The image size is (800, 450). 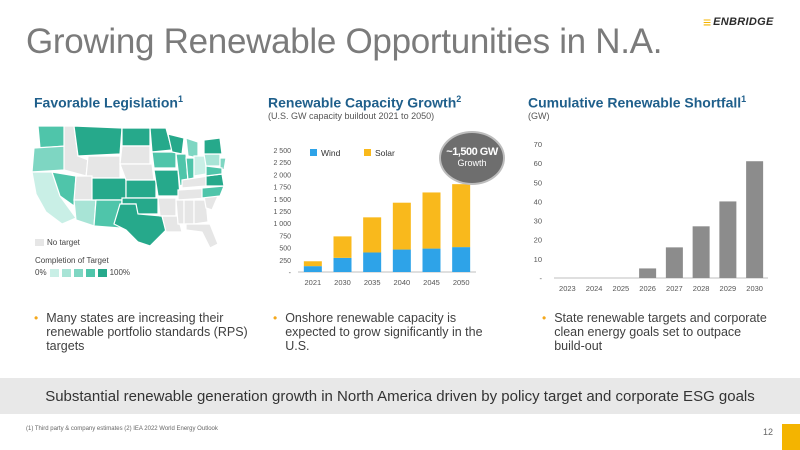 I want to click on completion-scale: 0% 100%, so click(x=82, y=272).